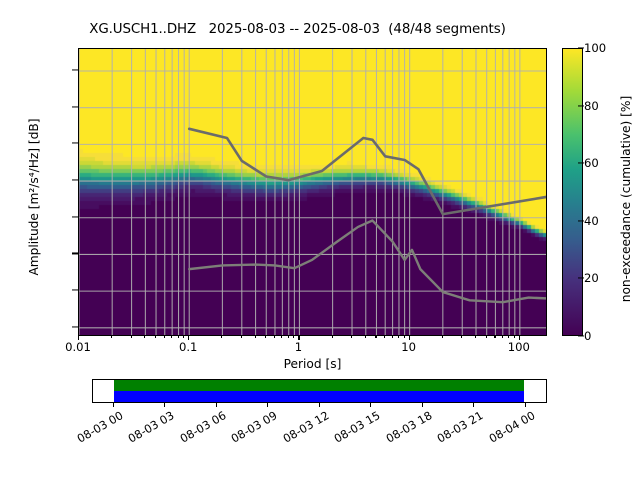 This screenshot has height=480, width=640. Describe the element at coordinates (518, 347) in the screenshot. I see `x-tick-label: 100` at that location.